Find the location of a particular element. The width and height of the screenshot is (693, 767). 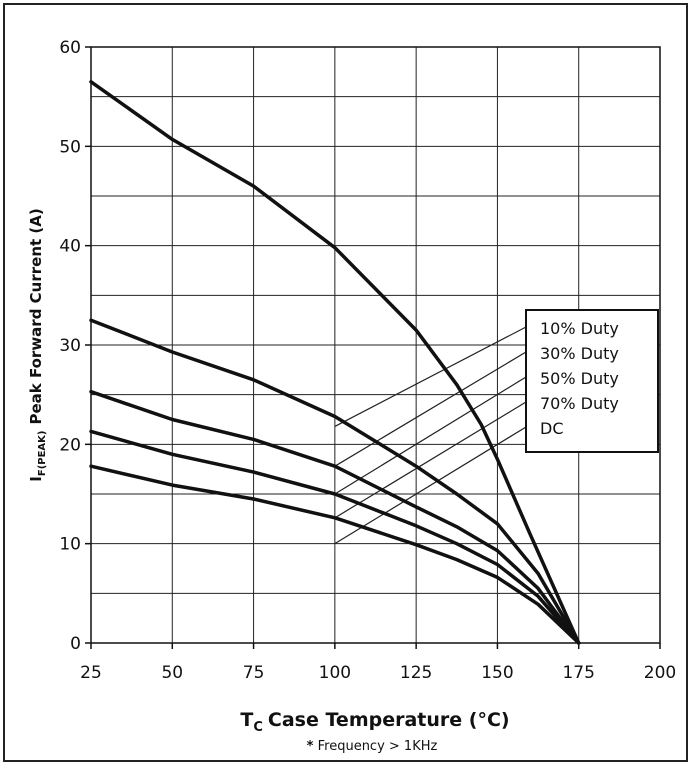

x-axis-title-sub: C is located at coordinates (258, 727).